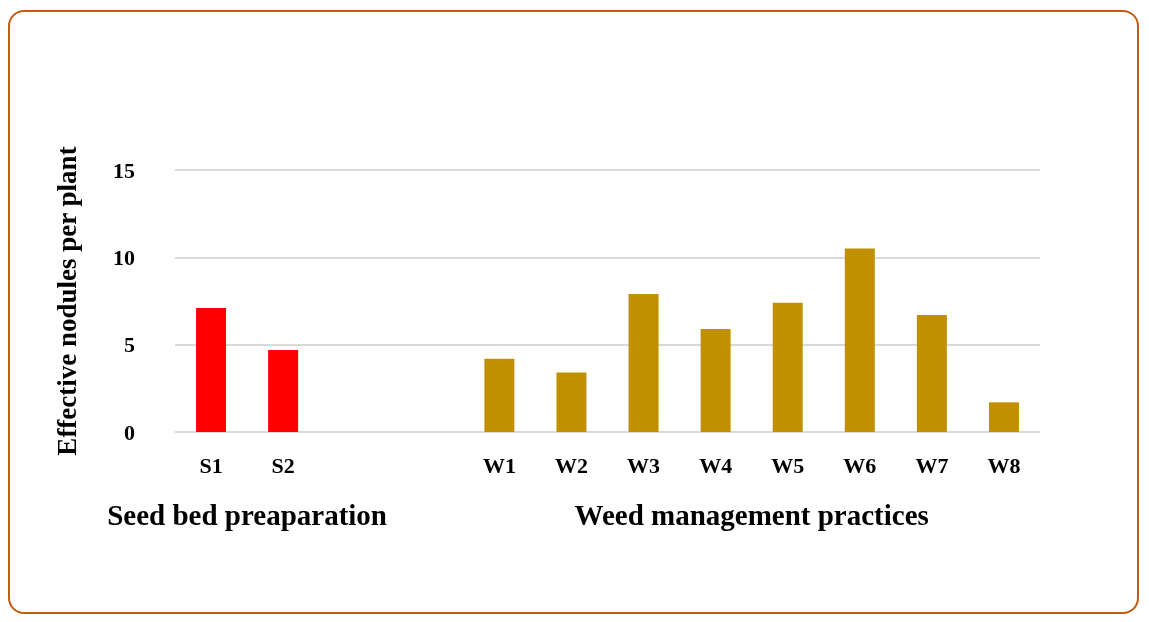 The height and width of the screenshot is (622, 1149). Describe the element at coordinates (571, 465) in the screenshot. I see `x-tick-label: W2` at that location.